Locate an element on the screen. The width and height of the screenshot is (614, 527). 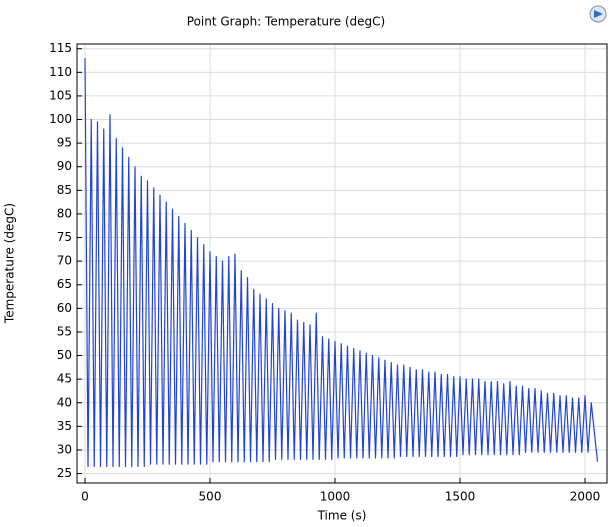
y-tick-label: 50 is located at coordinates (64, 355).